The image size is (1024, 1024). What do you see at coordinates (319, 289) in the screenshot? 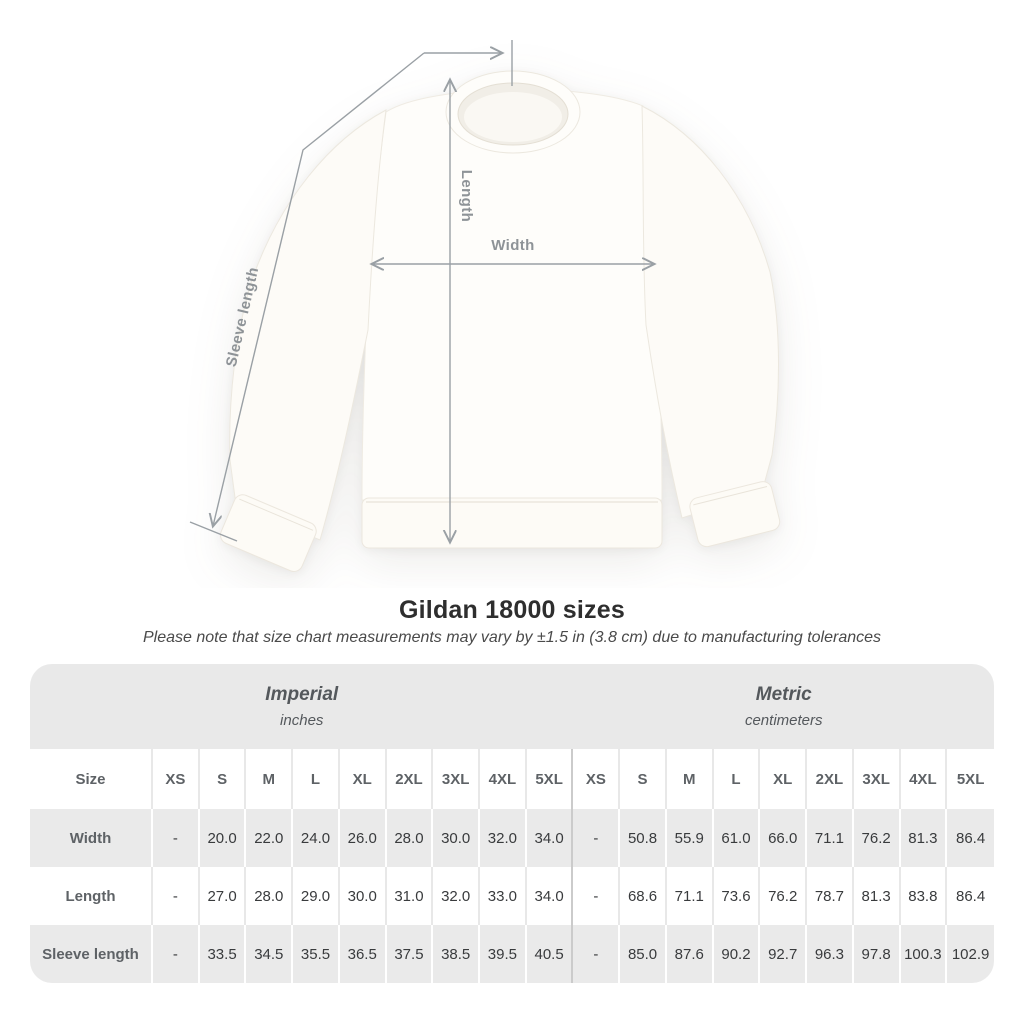
I see `sleeve-length-line` at bounding box center [319, 289].